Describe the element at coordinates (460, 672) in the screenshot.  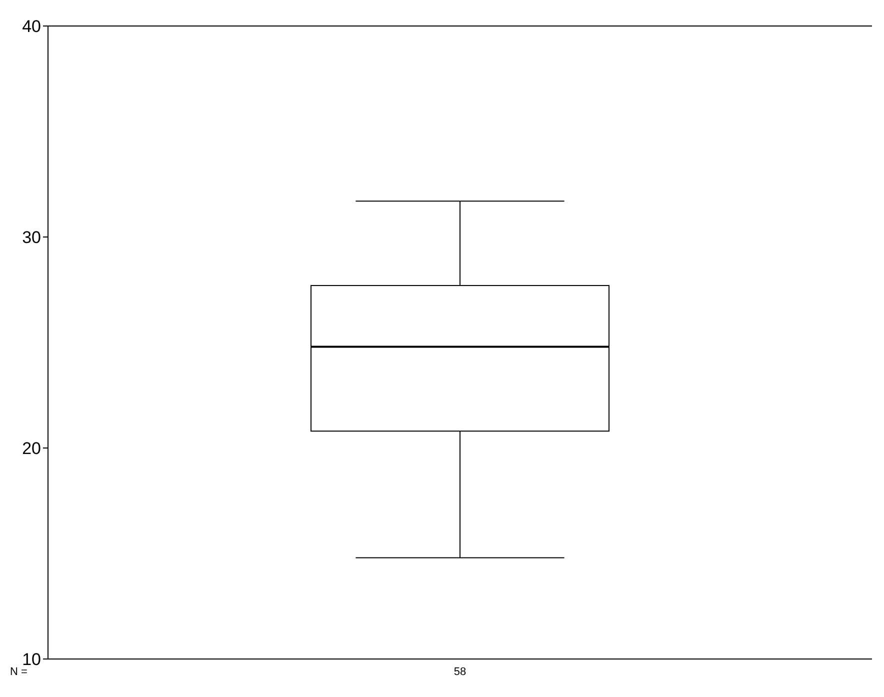
I see `x-tick-label: 58` at that location.